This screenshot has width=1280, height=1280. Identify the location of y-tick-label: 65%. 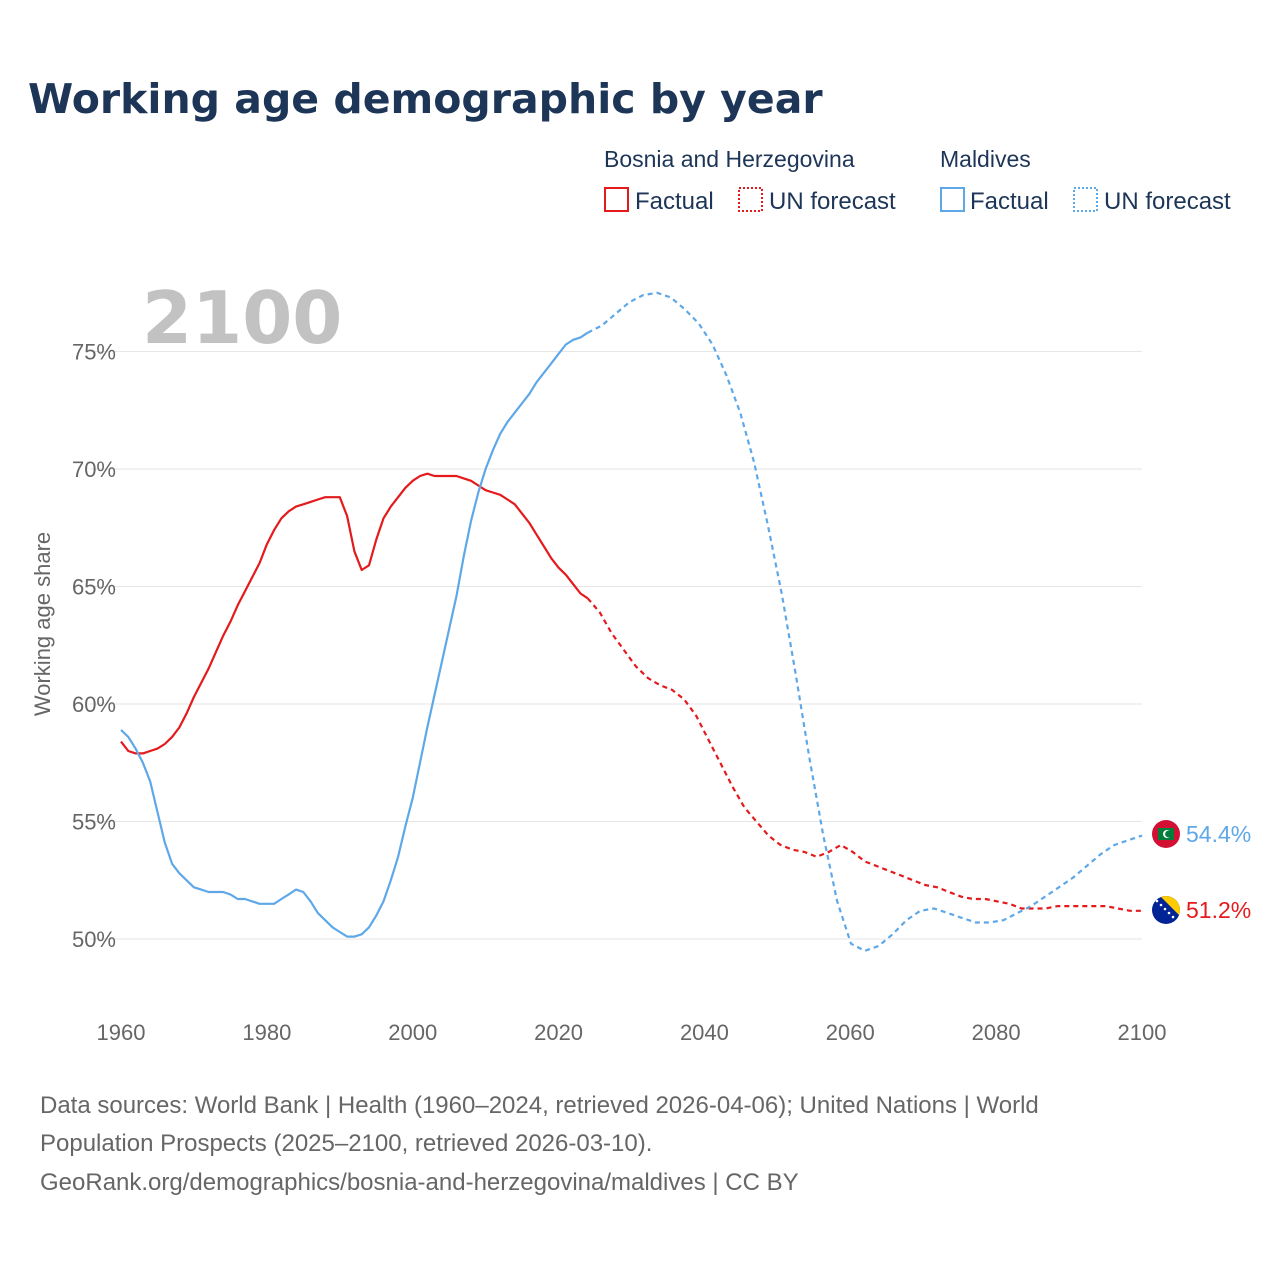
(94, 587).